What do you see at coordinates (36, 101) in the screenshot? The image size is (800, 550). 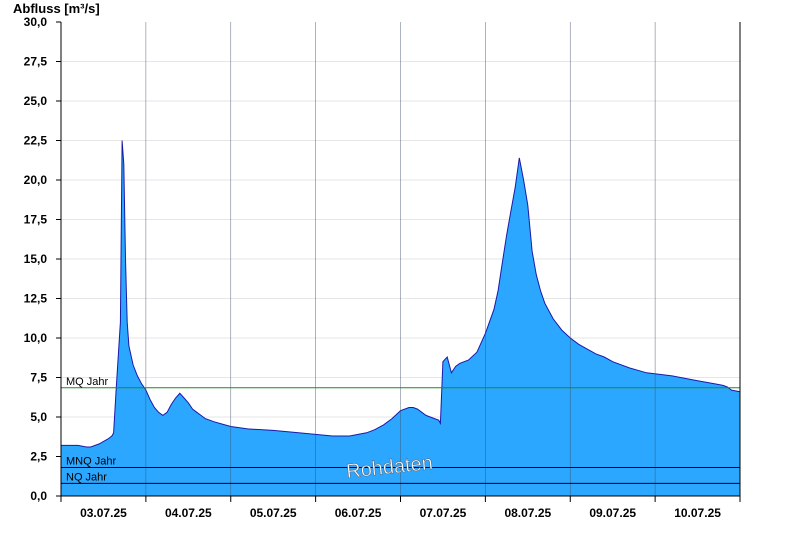 I see `y-tick-label: 25,0` at bounding box center [36, 101].